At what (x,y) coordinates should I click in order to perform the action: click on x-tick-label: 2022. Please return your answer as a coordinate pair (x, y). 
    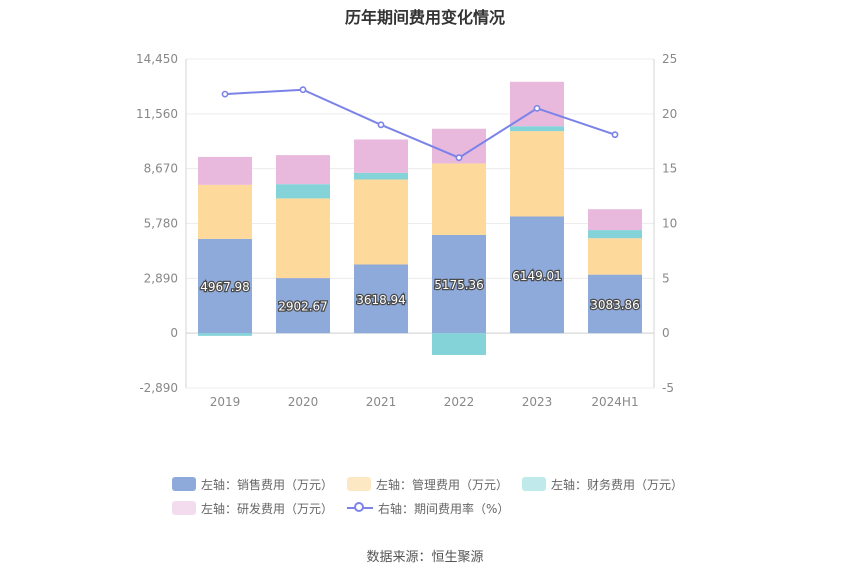
    Looking at the image, I should click on (459, 402).